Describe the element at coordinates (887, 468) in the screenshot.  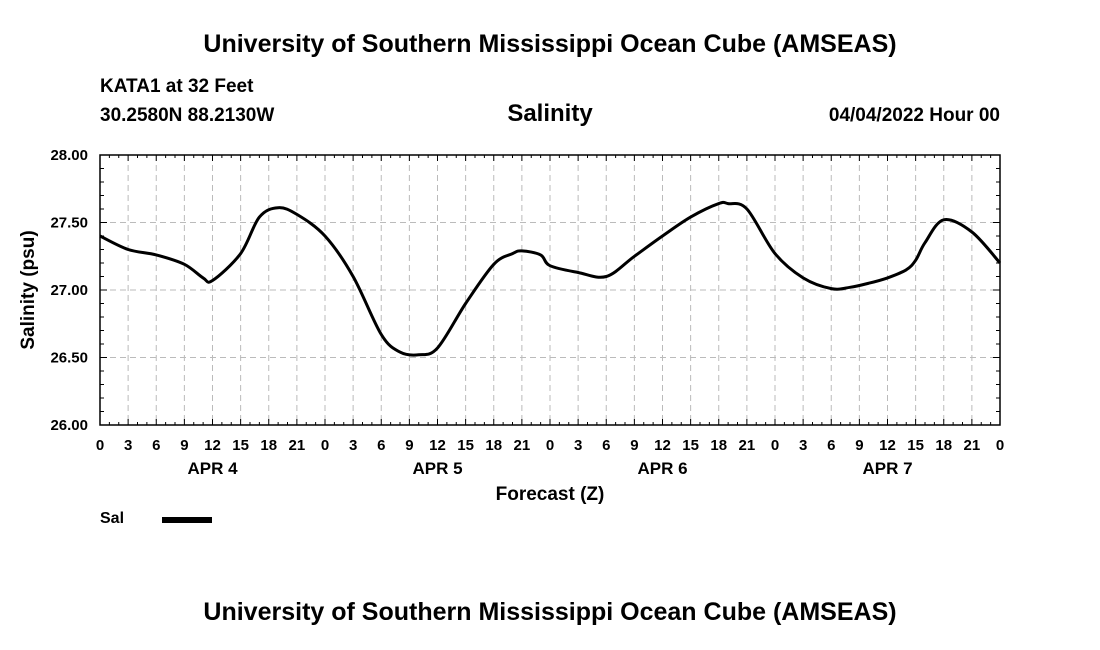
I see `x-day-label: APR 7` at that location.